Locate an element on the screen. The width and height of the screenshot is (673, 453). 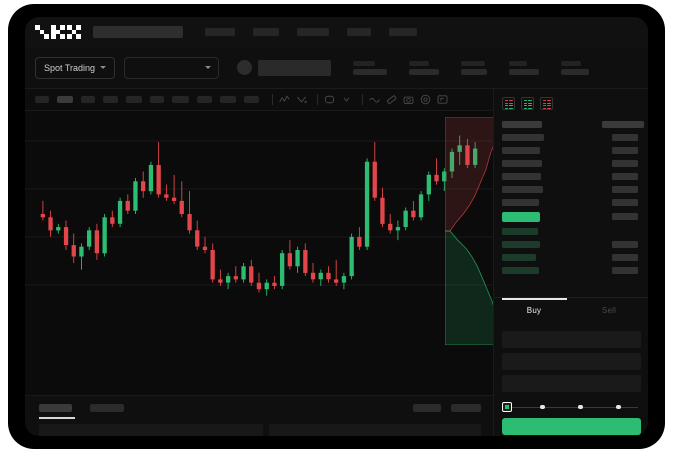
buy-sell-tabs: Buy Sell is located at coordinates (571, 311).